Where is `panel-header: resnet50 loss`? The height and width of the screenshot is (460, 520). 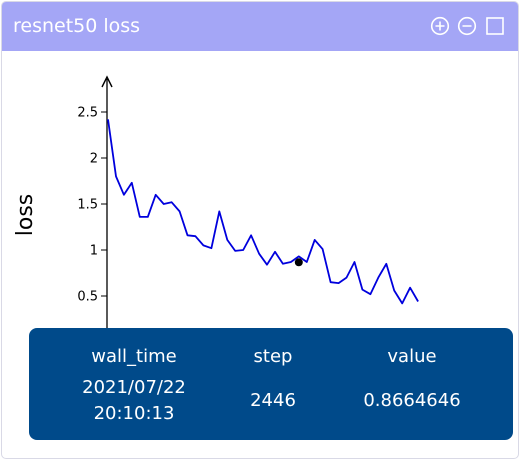 panel-header: resnet50 loss is located at coordinates (260, 26).